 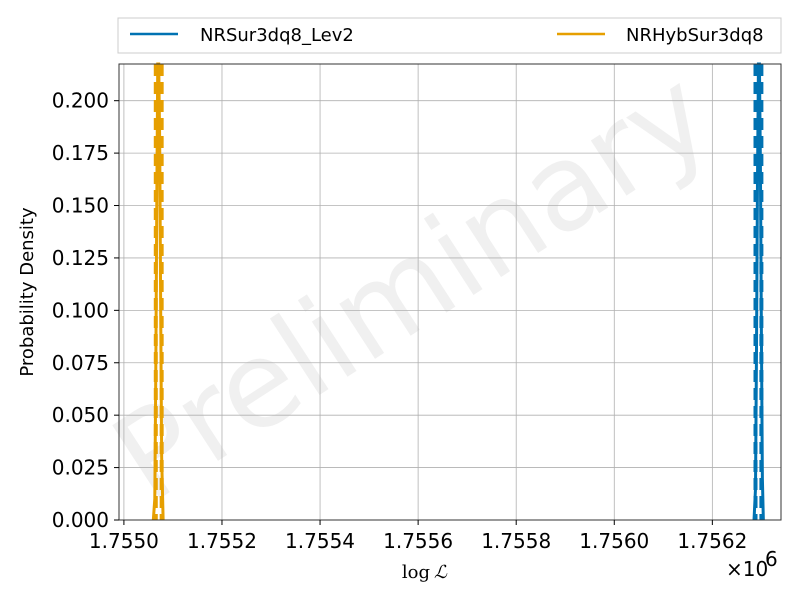 I want to click on x-offset-prefix: ×10, so click(x=747, y=569).